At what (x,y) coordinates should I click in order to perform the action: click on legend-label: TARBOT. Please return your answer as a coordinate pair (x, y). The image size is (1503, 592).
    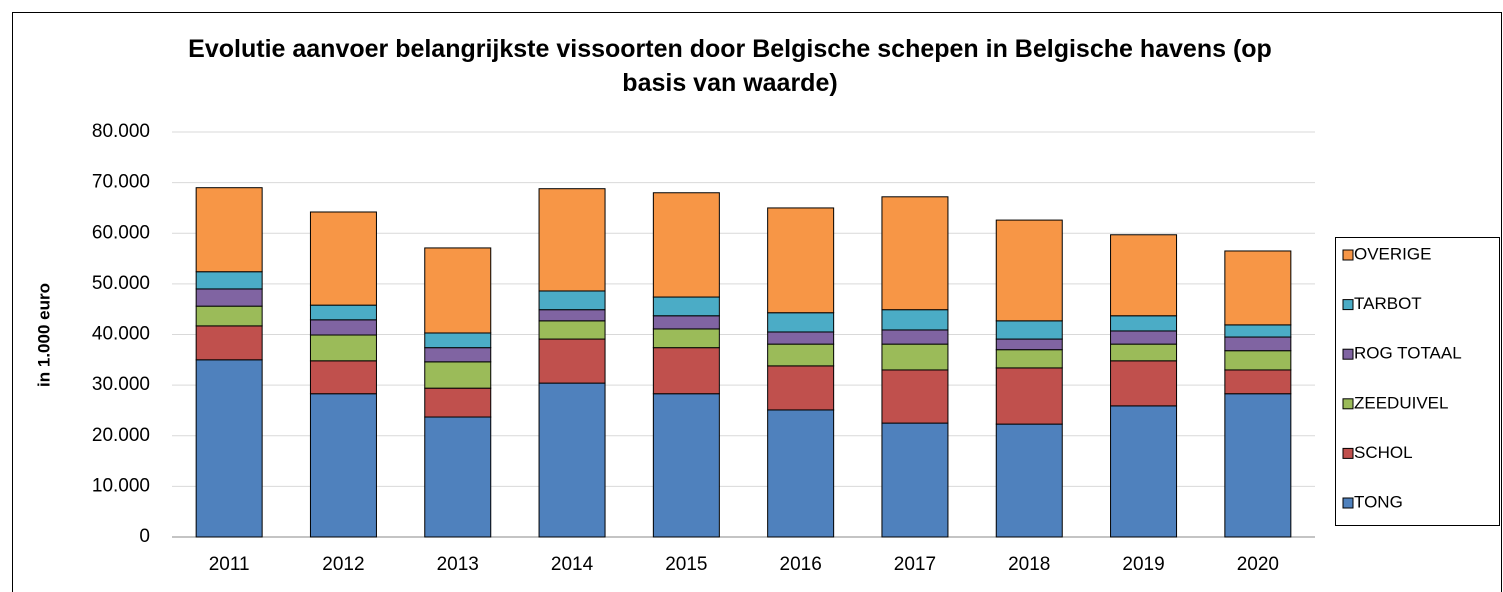
    Looking at the image, I should click on (1388, 303).